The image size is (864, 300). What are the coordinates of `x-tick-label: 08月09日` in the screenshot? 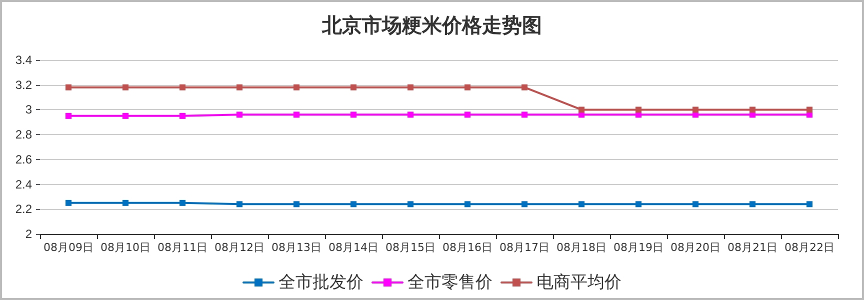 It's located at (69, 247).